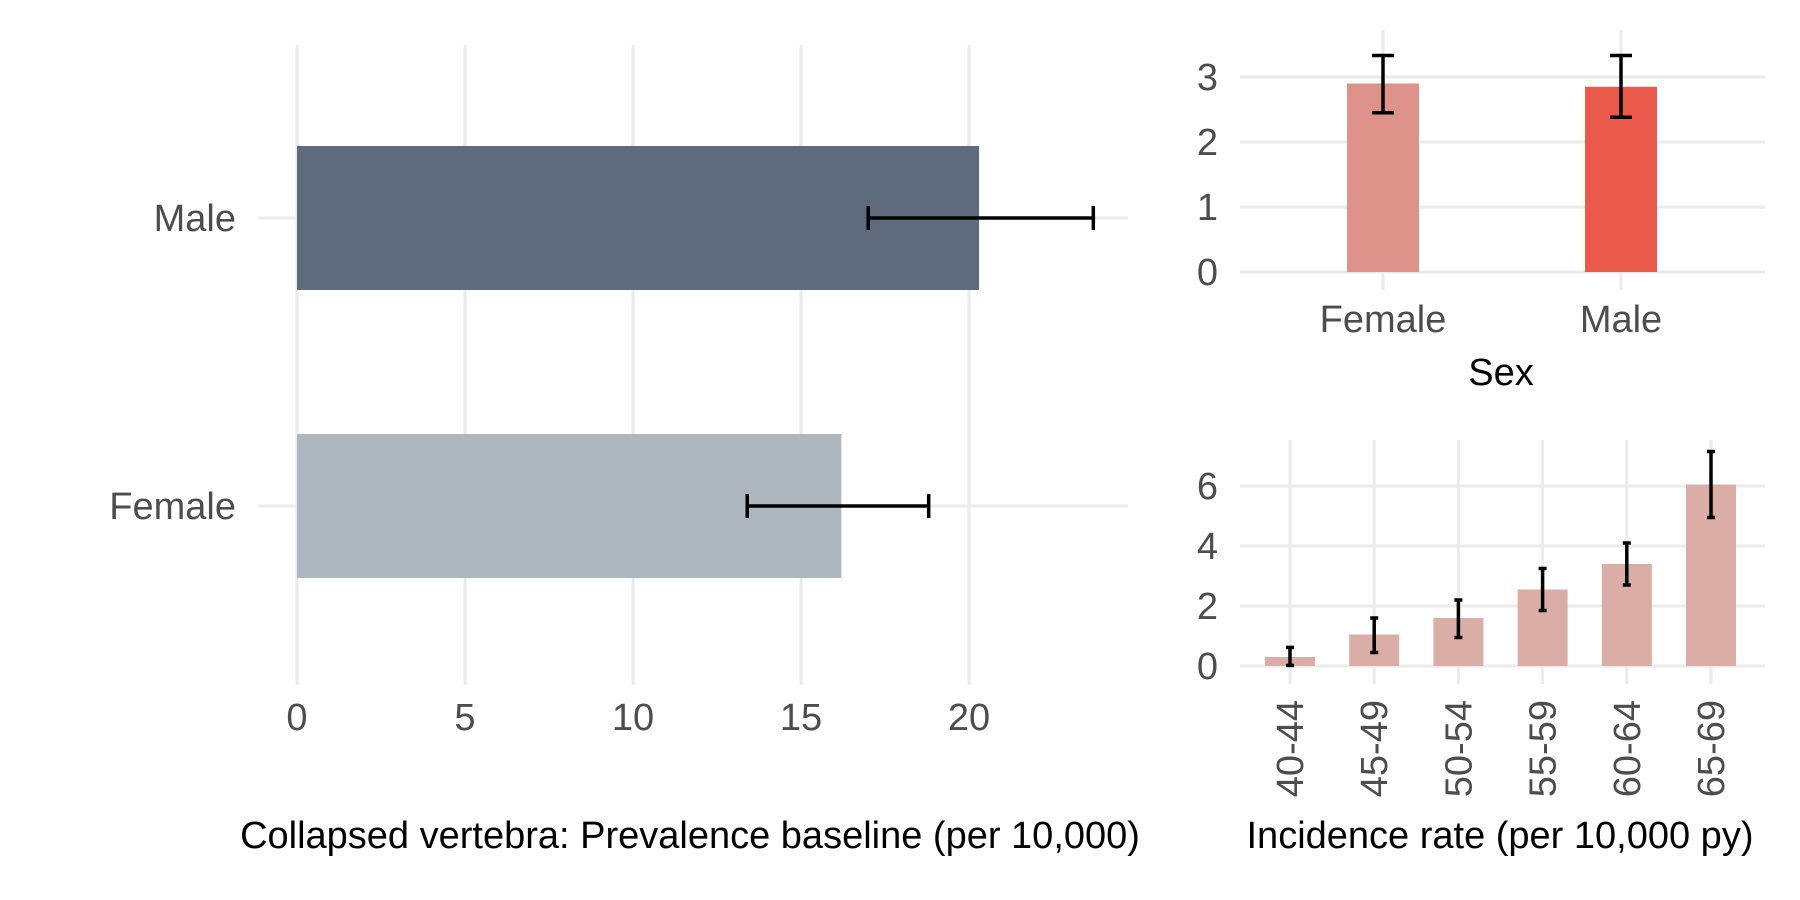 This screenshot has height=900, width=1800. Describe the element at coordinates (801, 718) in the screenshot. I see `x-tick-label: 15` at that location.